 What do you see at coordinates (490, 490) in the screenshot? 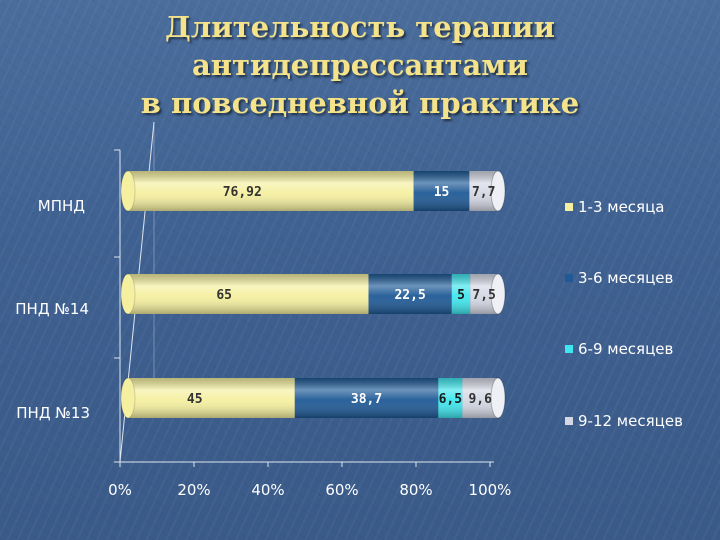
I see `x-tick-label: 100%` at bounding box center [490, 490].